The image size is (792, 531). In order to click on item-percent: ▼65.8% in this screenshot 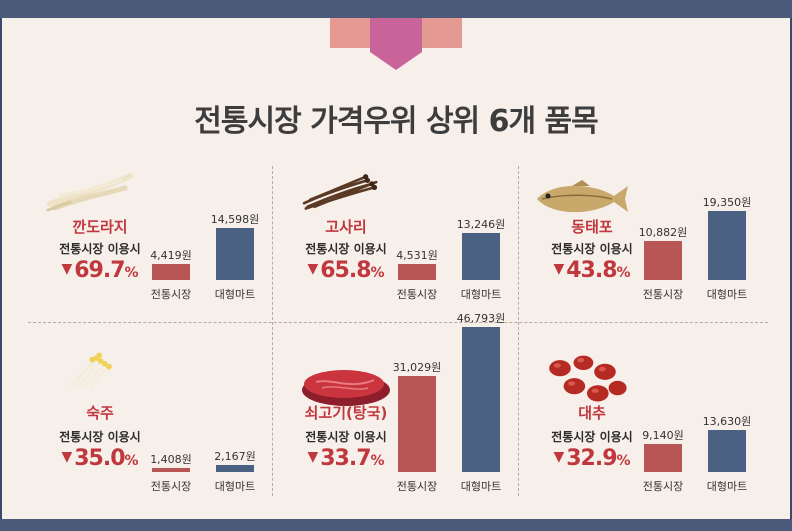, I will do `click(346, 270)`.